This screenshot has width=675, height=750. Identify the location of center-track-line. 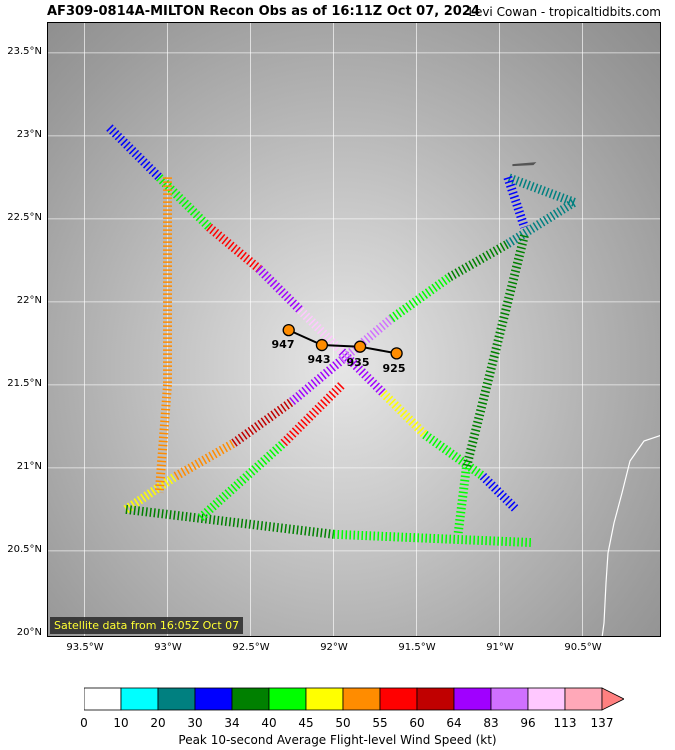
(342, 342).